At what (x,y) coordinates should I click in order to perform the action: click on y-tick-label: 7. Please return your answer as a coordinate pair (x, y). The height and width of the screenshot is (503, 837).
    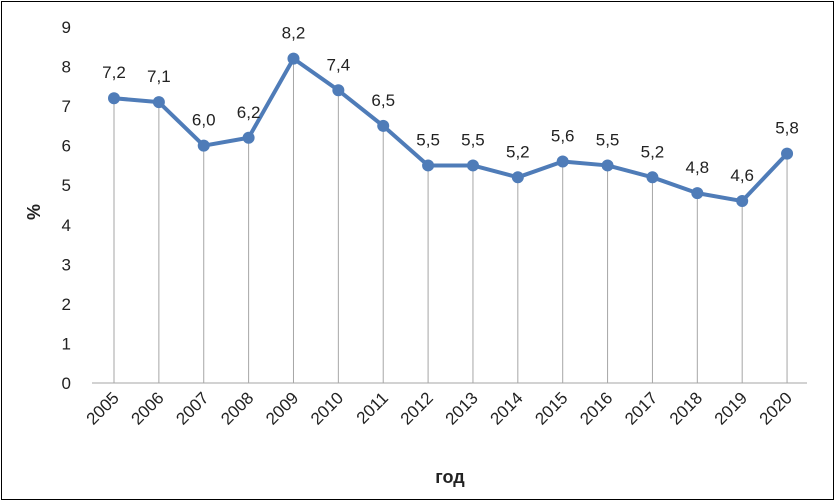
    Looking at the image, I should click on (66, 106).